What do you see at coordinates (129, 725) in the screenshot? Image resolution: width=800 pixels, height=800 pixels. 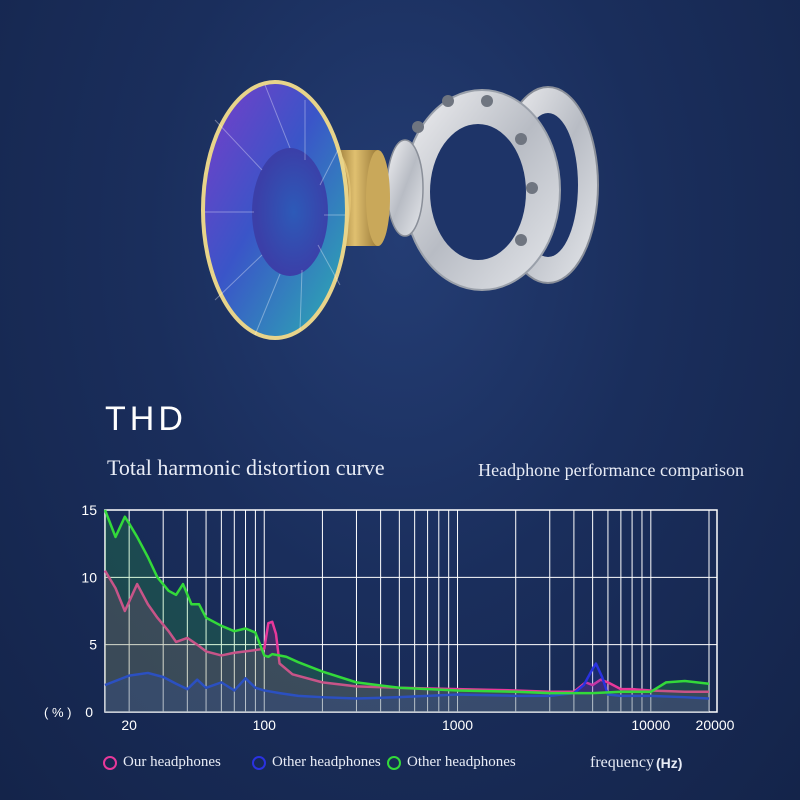 I see `x-tick-label: 20` at bounding box center [129, 725].